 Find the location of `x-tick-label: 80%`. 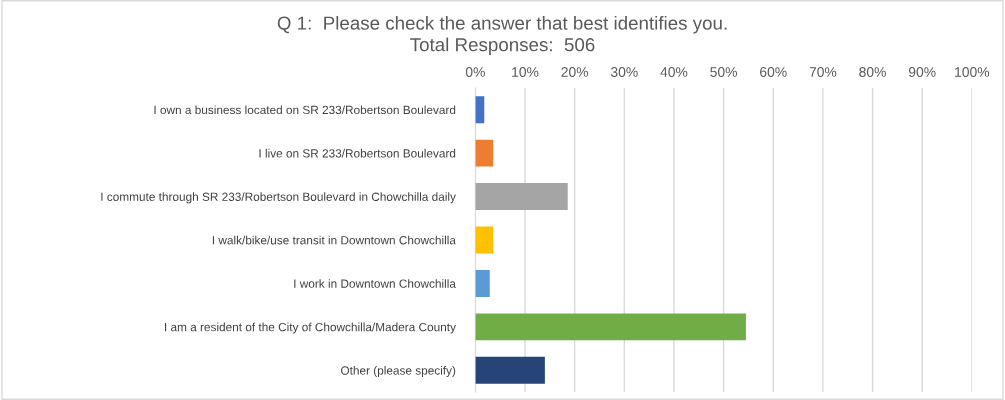

x-tick-label: 80% is located at coordinates (872, 72).